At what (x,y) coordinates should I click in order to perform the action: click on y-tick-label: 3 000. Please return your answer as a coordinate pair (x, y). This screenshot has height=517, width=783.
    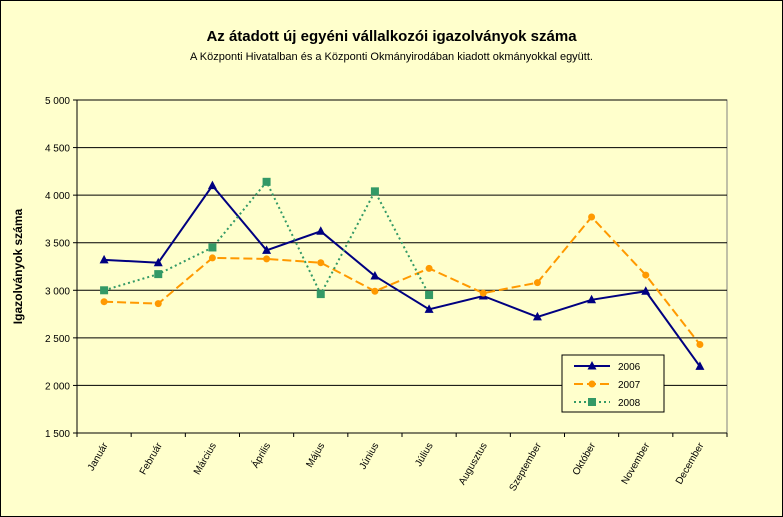
    Looking at the image, I should click on (57, 291).